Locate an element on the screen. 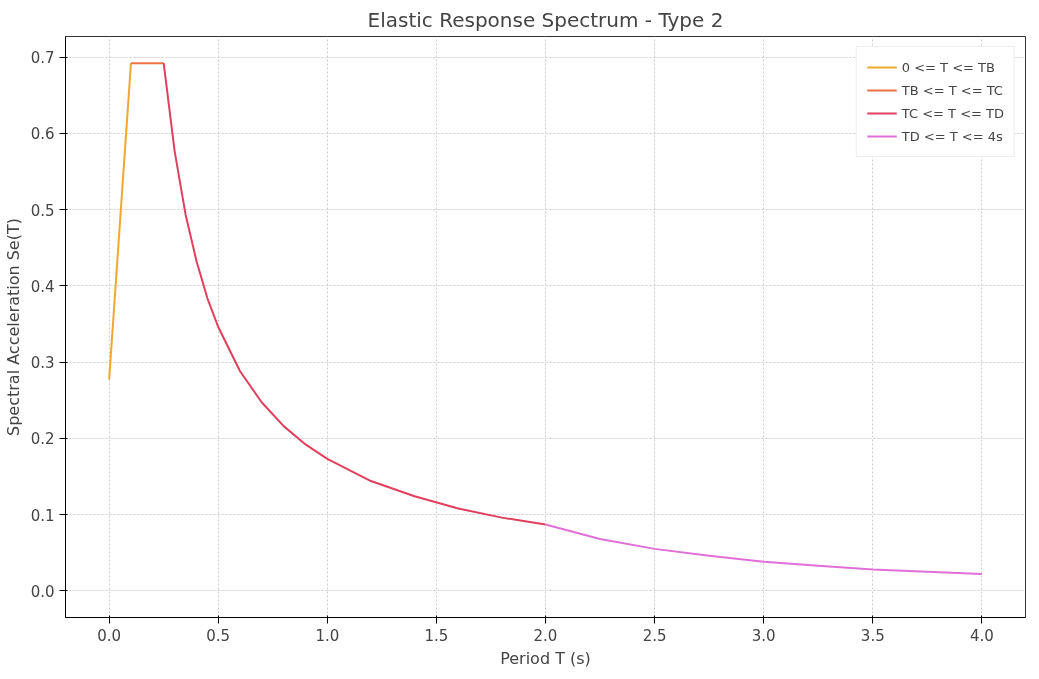 The width and height of the screenshot is (1039, 679). x-tick-label: 1.5 is located at coordinates (436, 635).